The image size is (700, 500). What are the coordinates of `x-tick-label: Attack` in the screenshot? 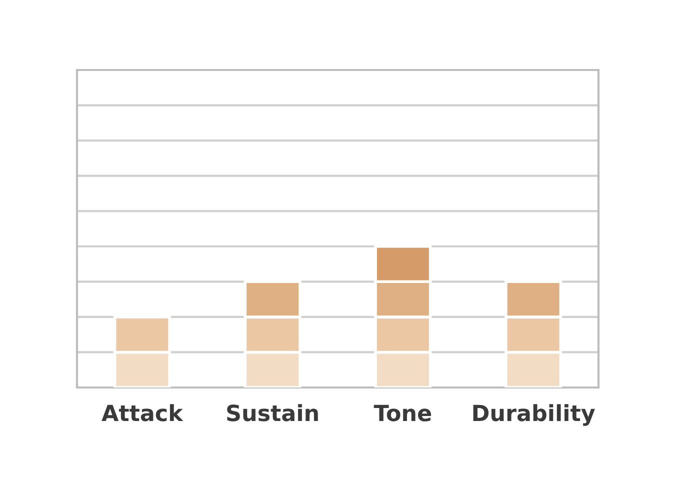 It's located at (143, 413).